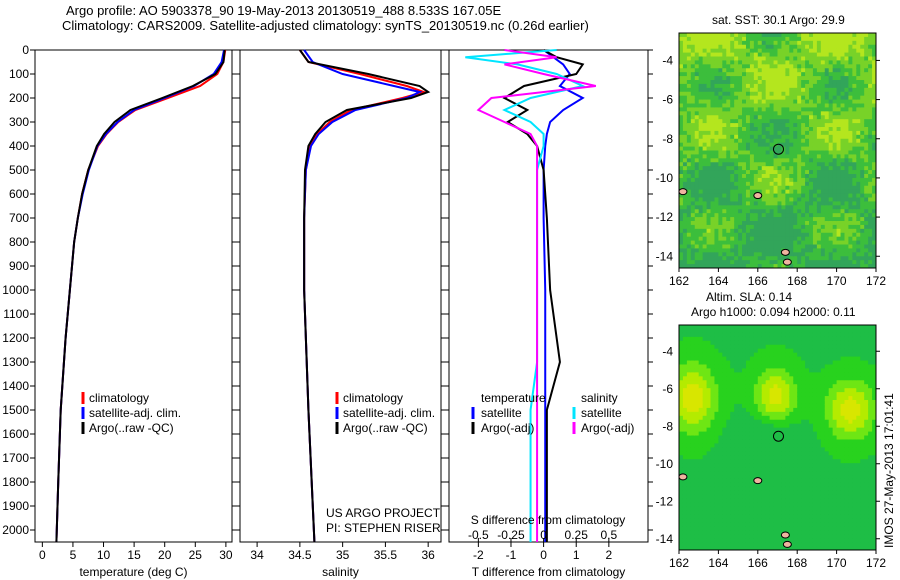 Image resolution: width=900 pixels, height=580 pixels. I want to click on y-tick-label: 1200, so click(15, 338).